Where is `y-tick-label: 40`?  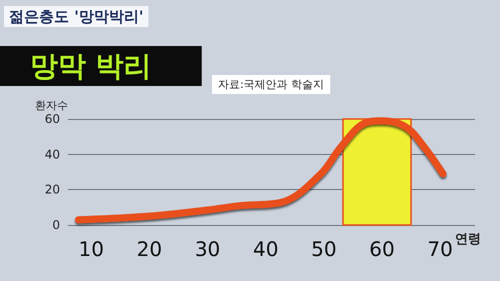
y-tick-label: 40 is located at coordinates (52, 154).